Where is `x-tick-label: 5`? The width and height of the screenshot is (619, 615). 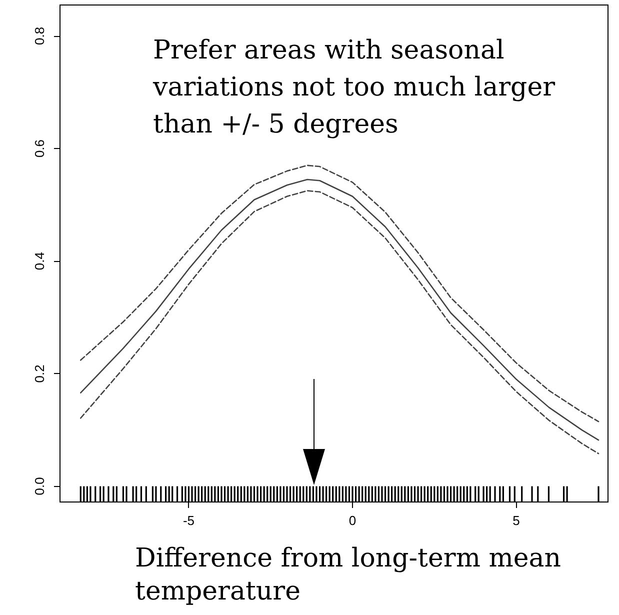
x-tick-label: 5 is located at coordinates (516, 520).